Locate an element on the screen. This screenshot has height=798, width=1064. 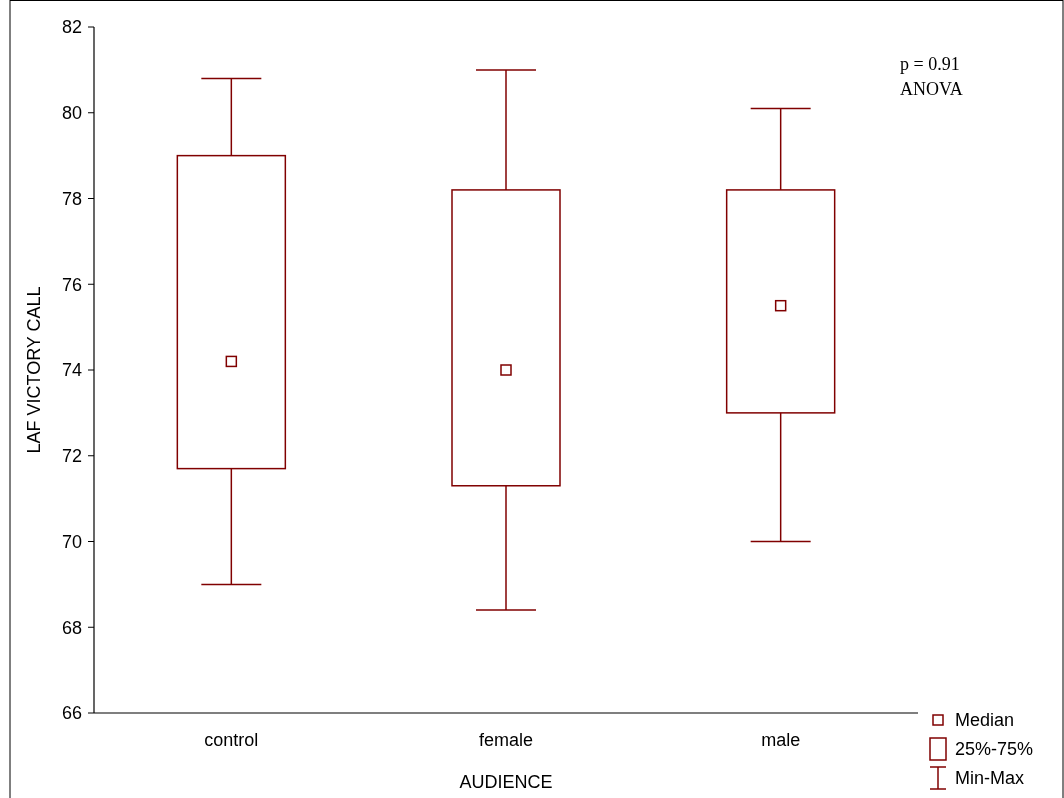
y-axis-title: LAF VICTORY CALL is located at coordinates (34, 370).